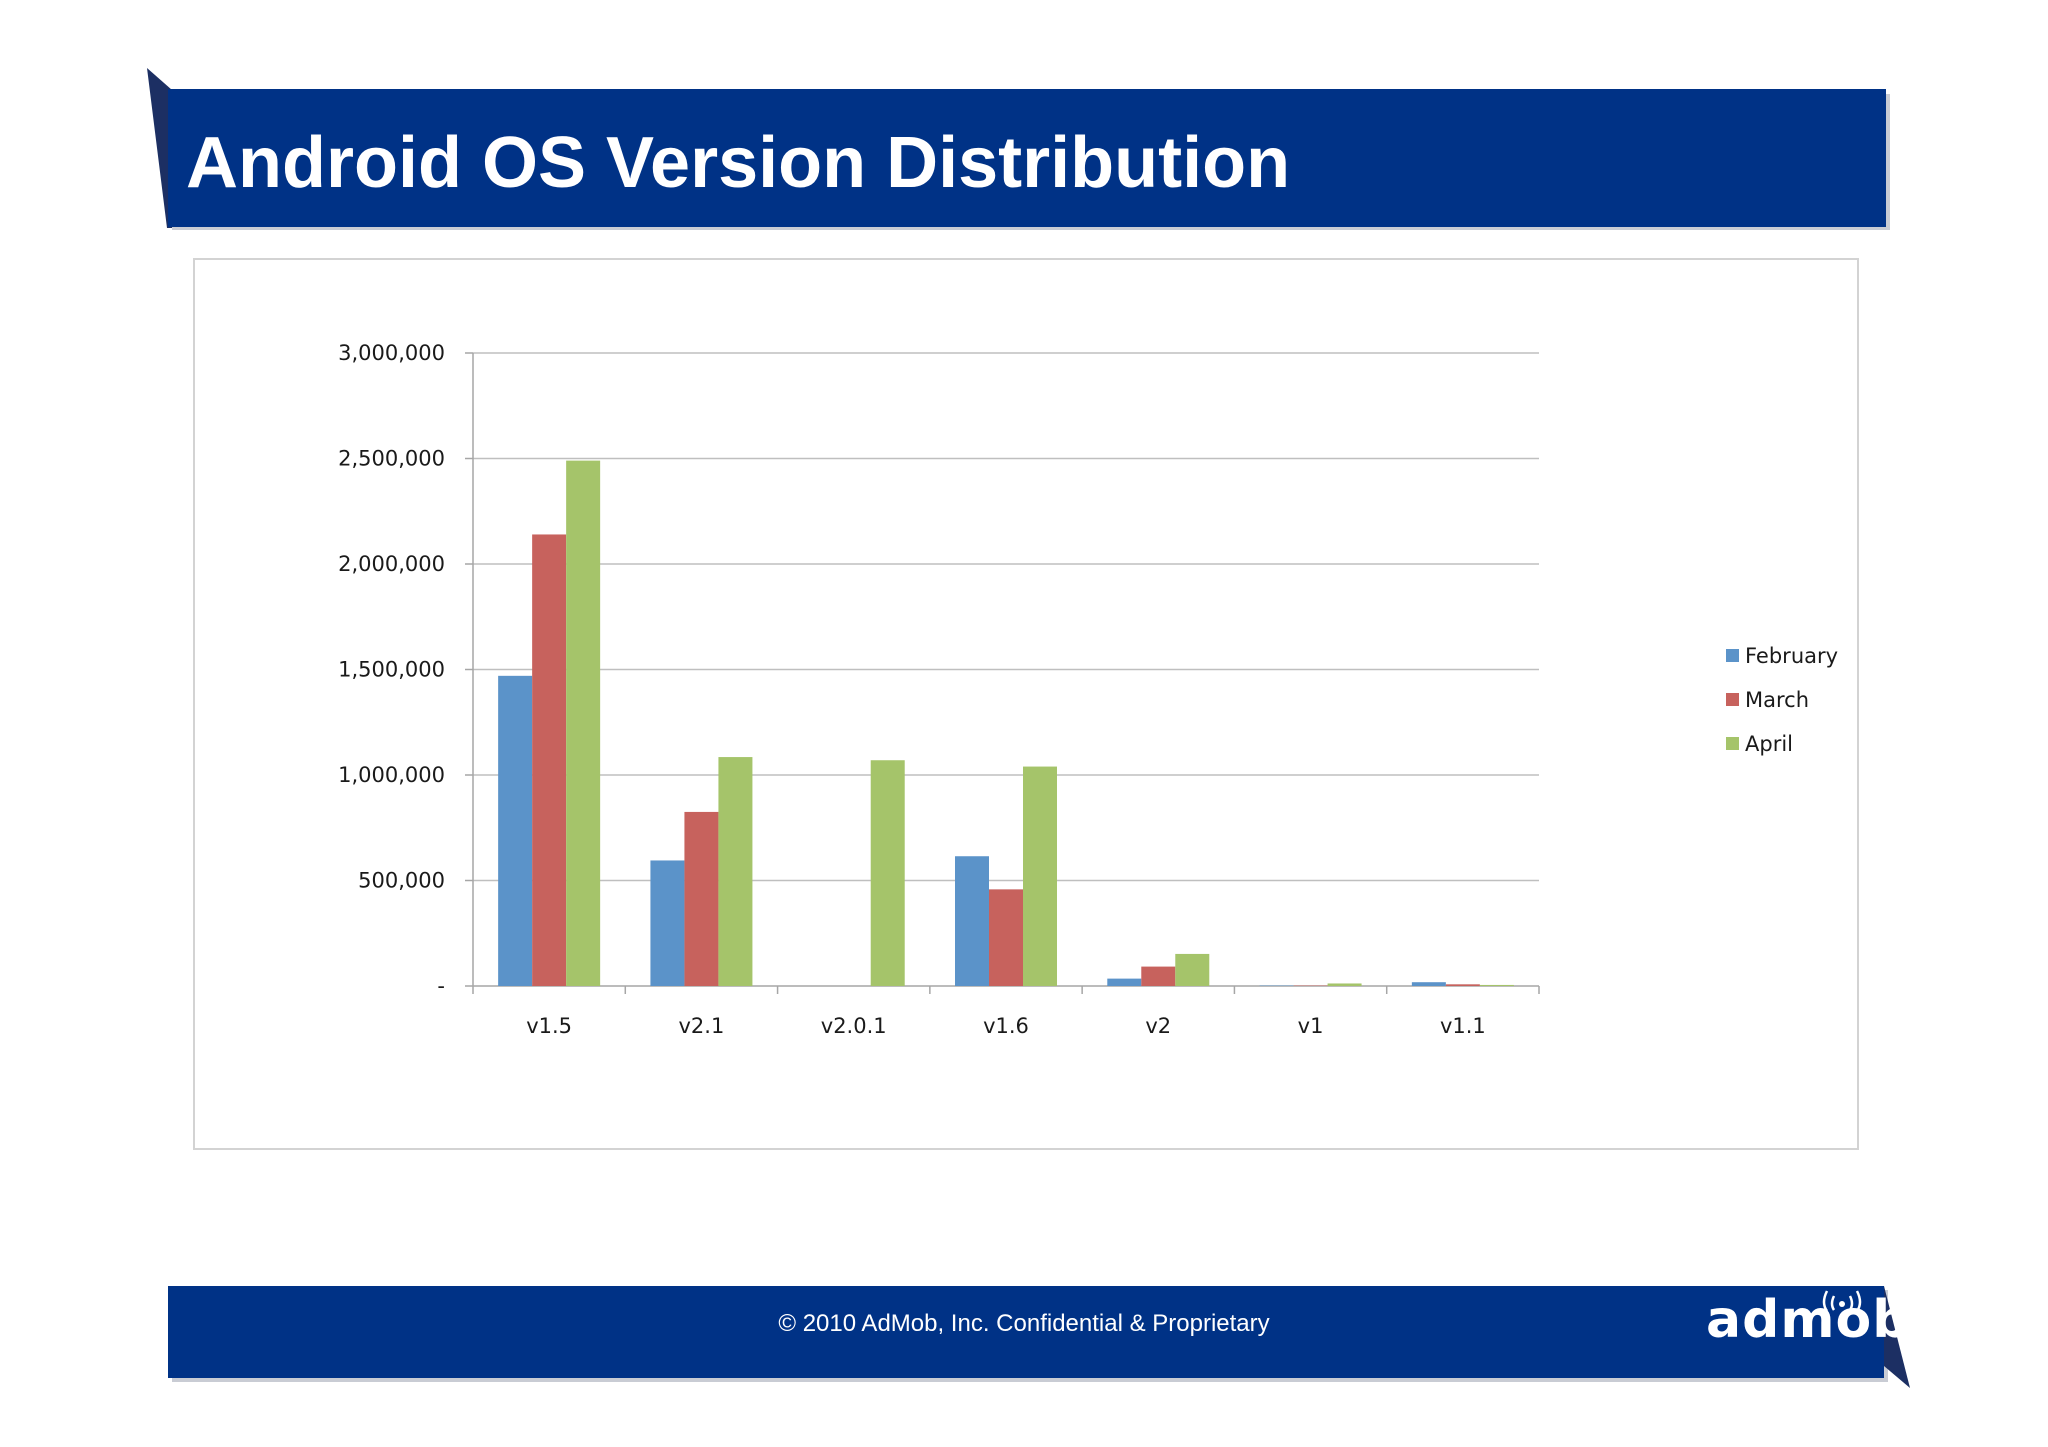 The image size is (2048, 1447). What do you see at coordinates (1732, 699) in the screenshot?
I see `legend-swatch-march` at bounding box center [1732, 699].